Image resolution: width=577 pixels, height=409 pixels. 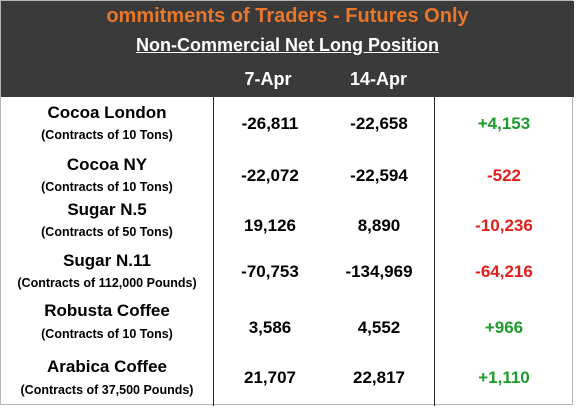 I want to click on table-subtitle: Non-Commercial Net Long Position, so click(x=287, y=45).